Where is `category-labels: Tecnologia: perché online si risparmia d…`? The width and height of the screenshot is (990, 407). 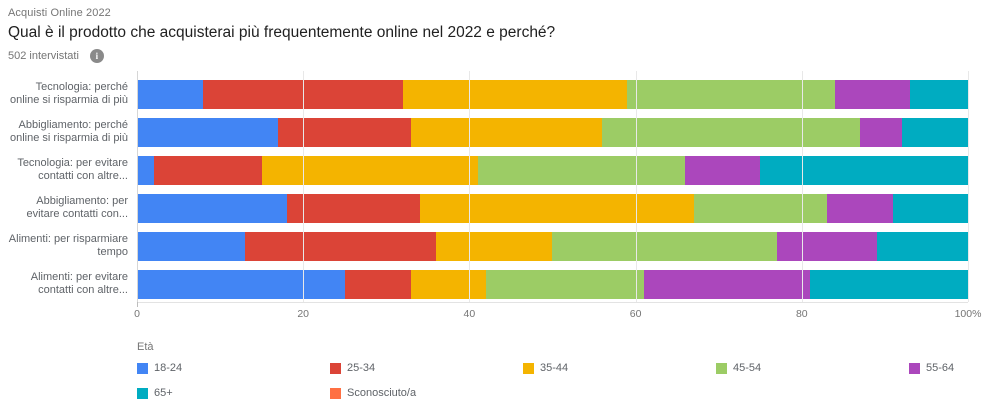
category-labels: Tecnologia: perché online si risparmia d… is located at coordinates (72, 187).